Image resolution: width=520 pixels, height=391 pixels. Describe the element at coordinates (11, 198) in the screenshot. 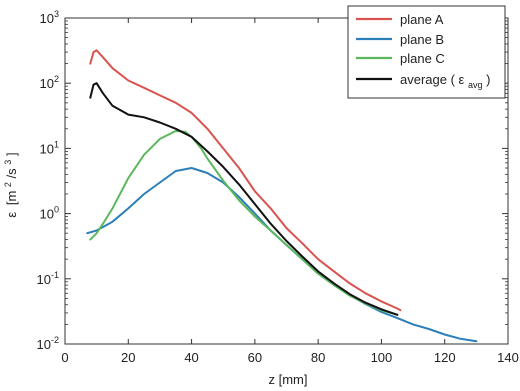

I see `y-axis-label-unit-open: [m` at that location.